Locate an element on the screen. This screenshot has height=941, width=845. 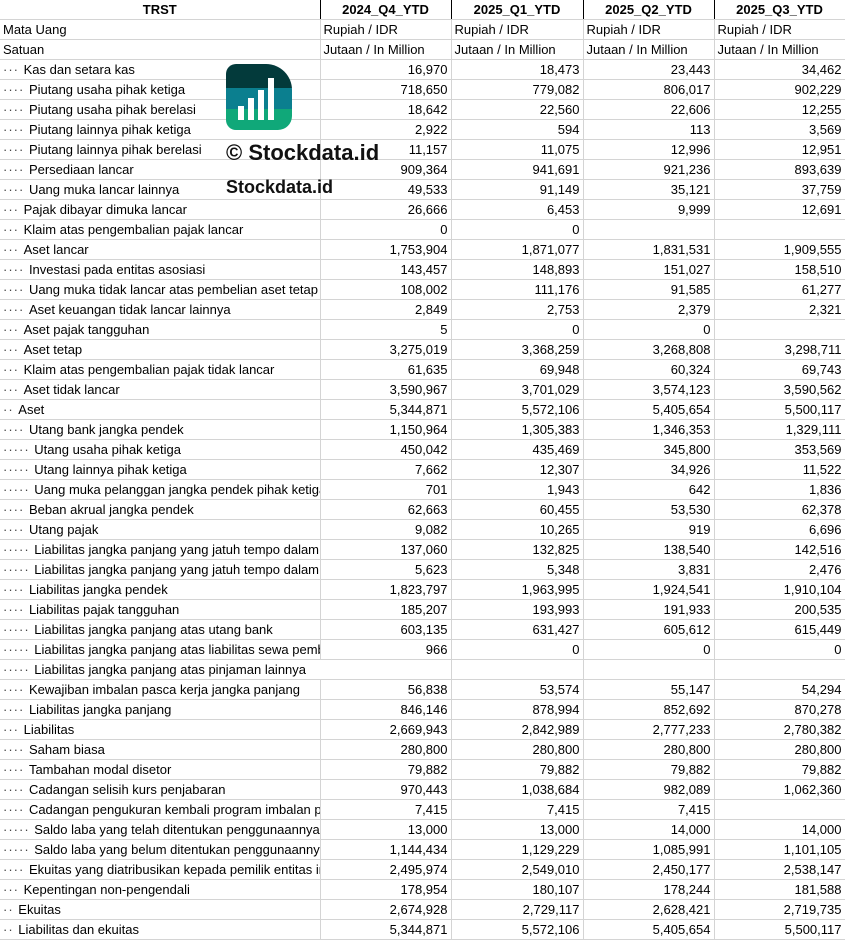
value-cell: 12,996 is located at coordinates (649, 149).